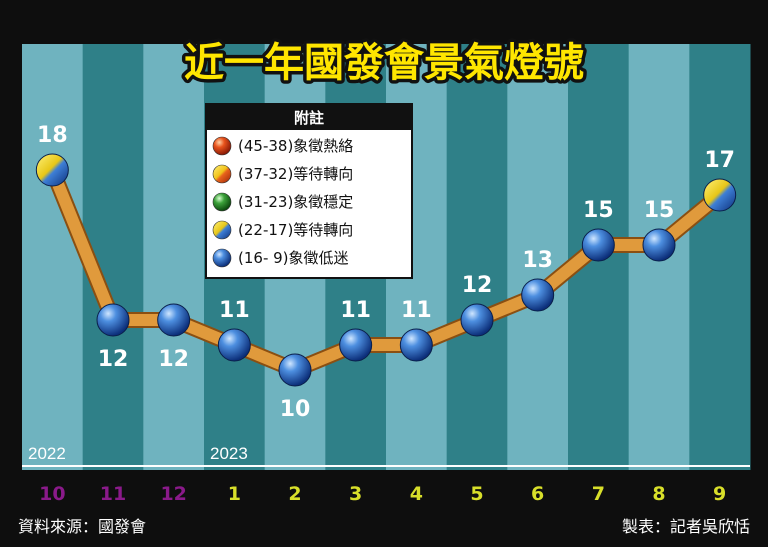  Describe the element at coordinates (113, 494) in the screenshot. I see `x-tick-label: 11` at that location.